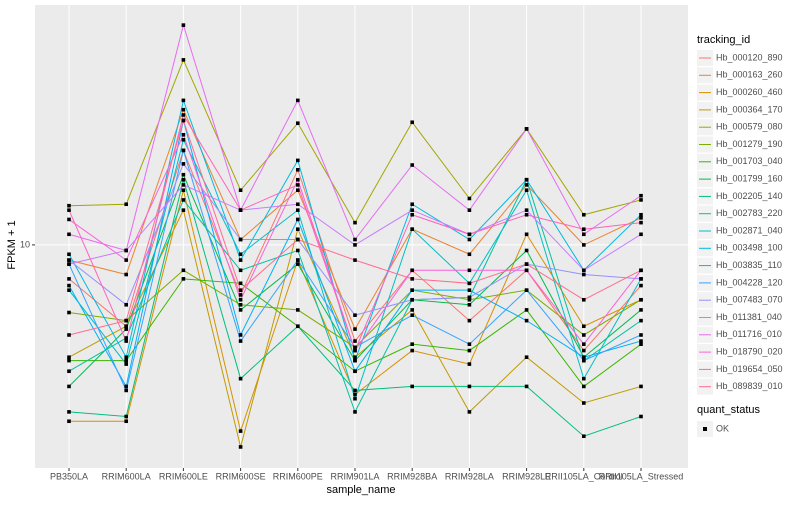 Image resolution: width=800 pixels, height=505 pixels. Describe the element at coordinates (412, 476) in the screenshot. I see `x-tick-label: RRIM928BA` at that location.